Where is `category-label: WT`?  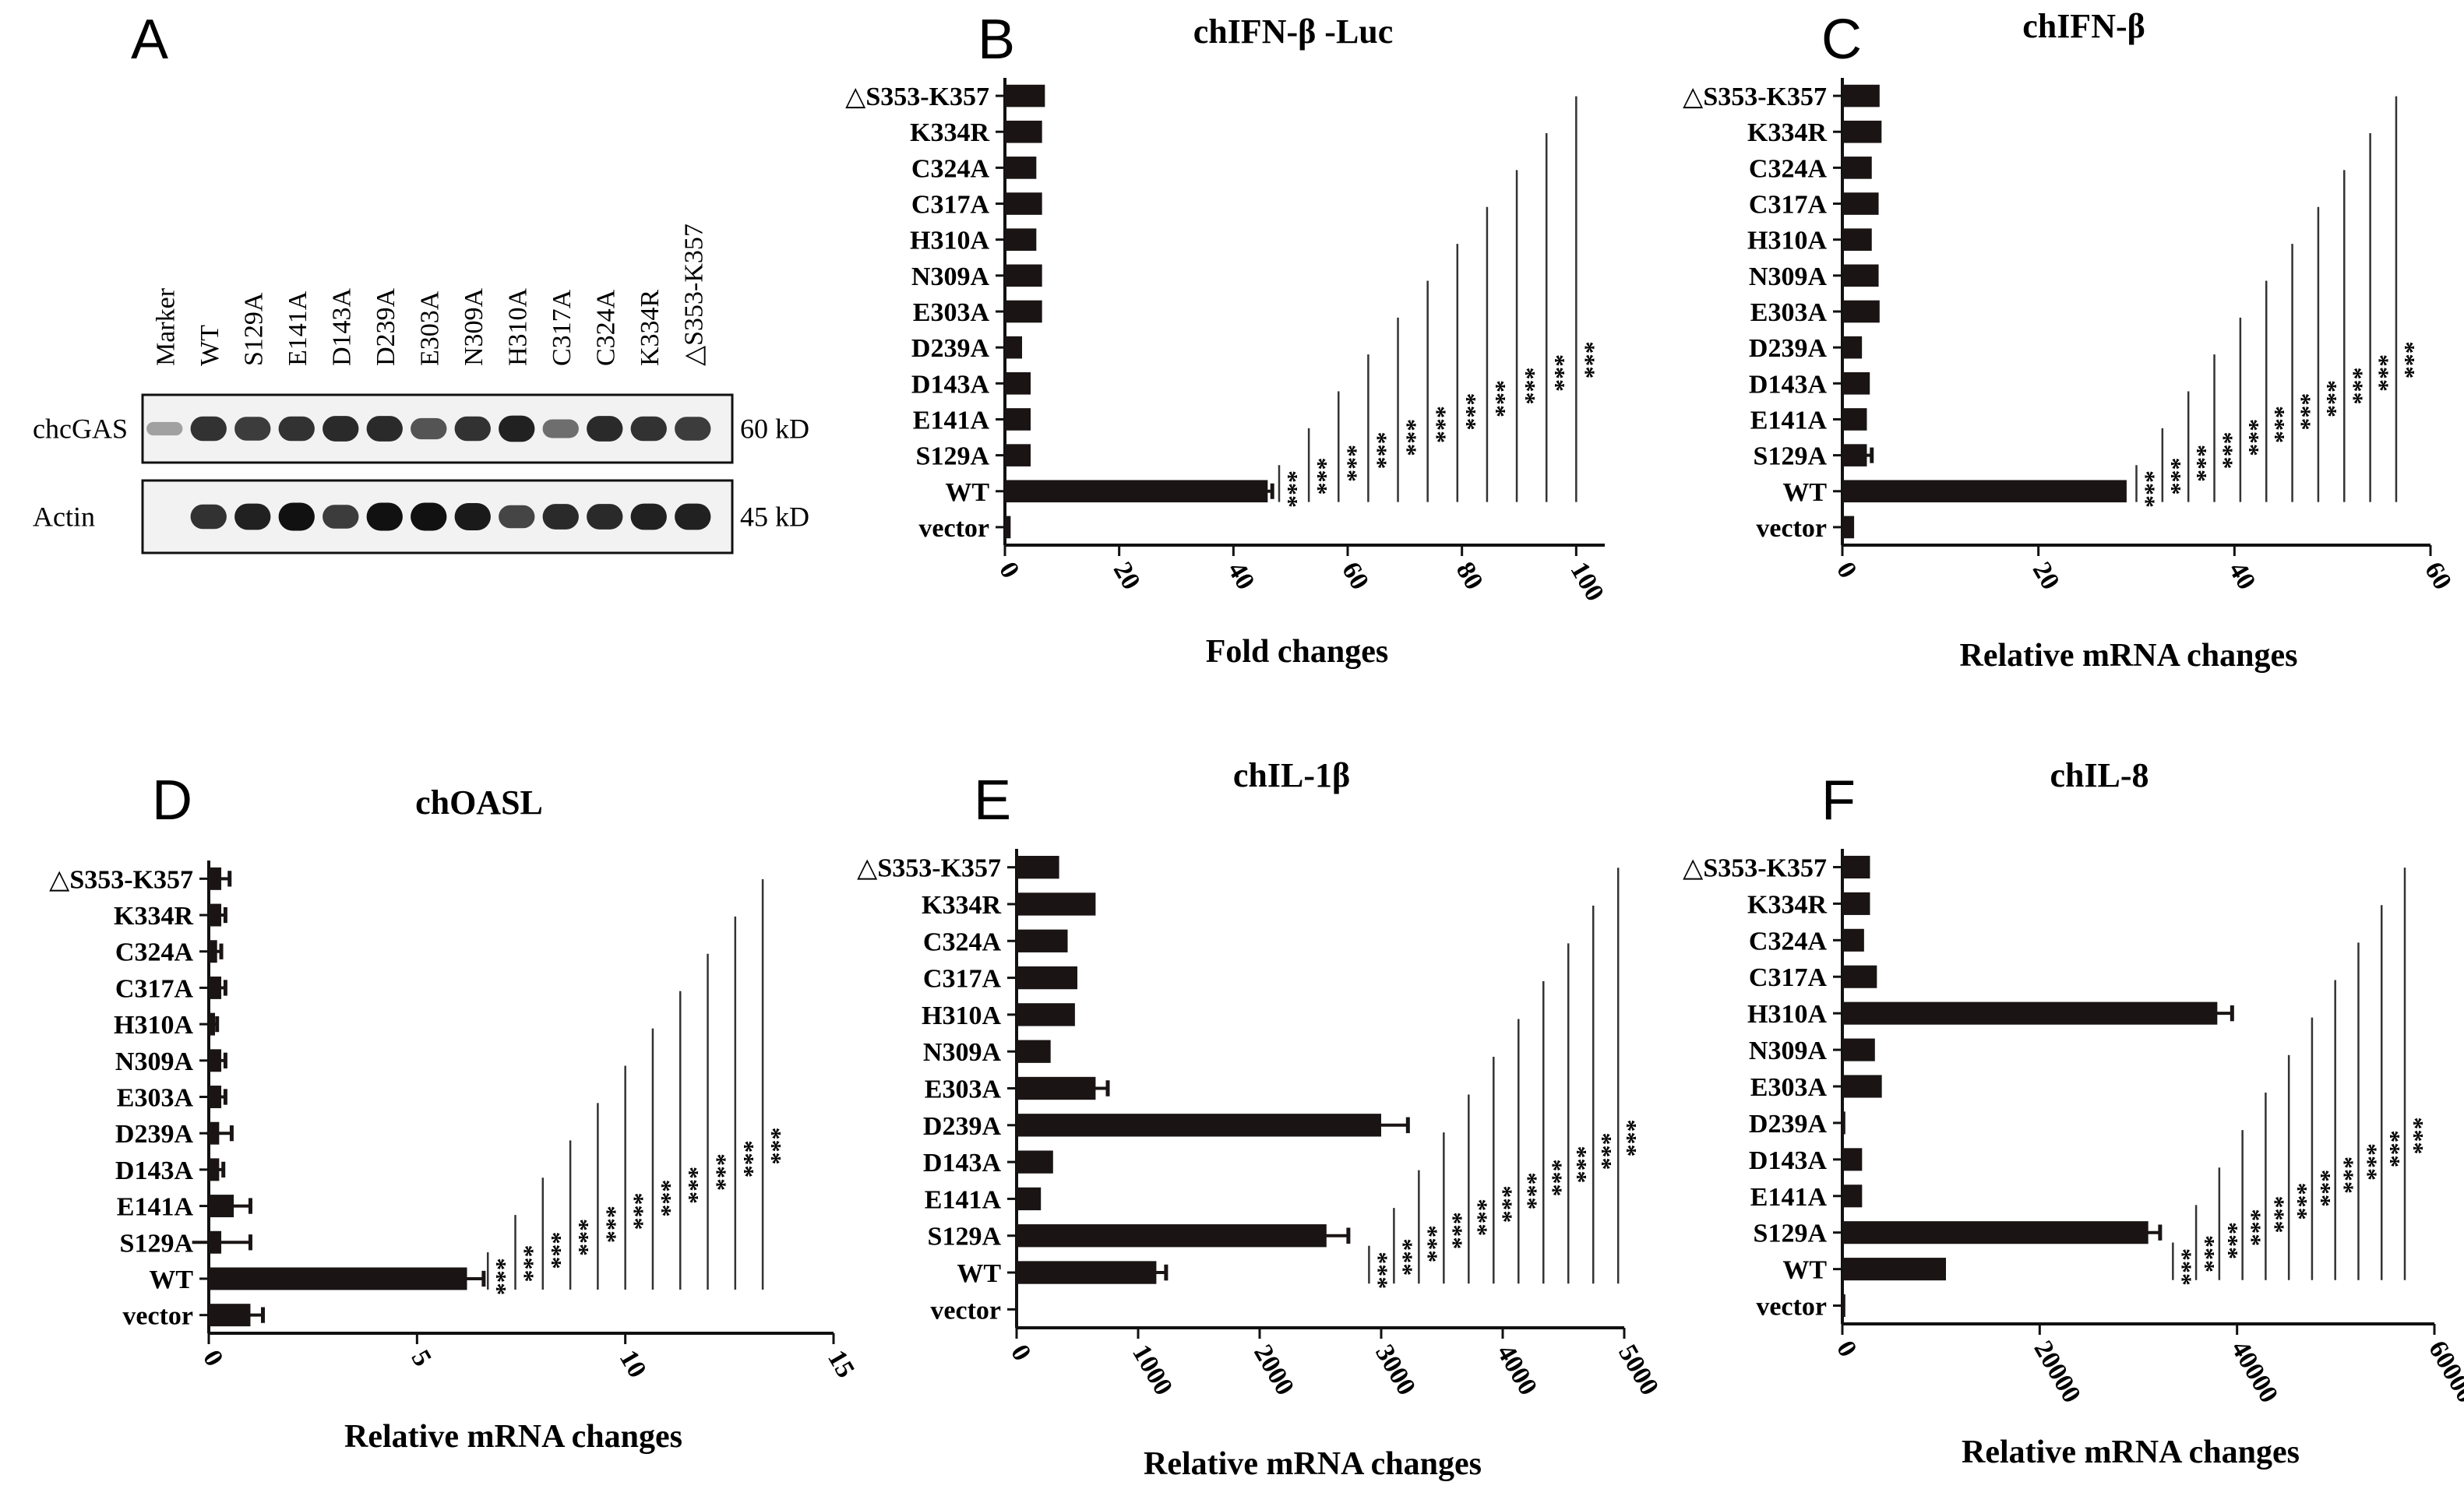
category-label: WT is located at coordinates (967, 493).